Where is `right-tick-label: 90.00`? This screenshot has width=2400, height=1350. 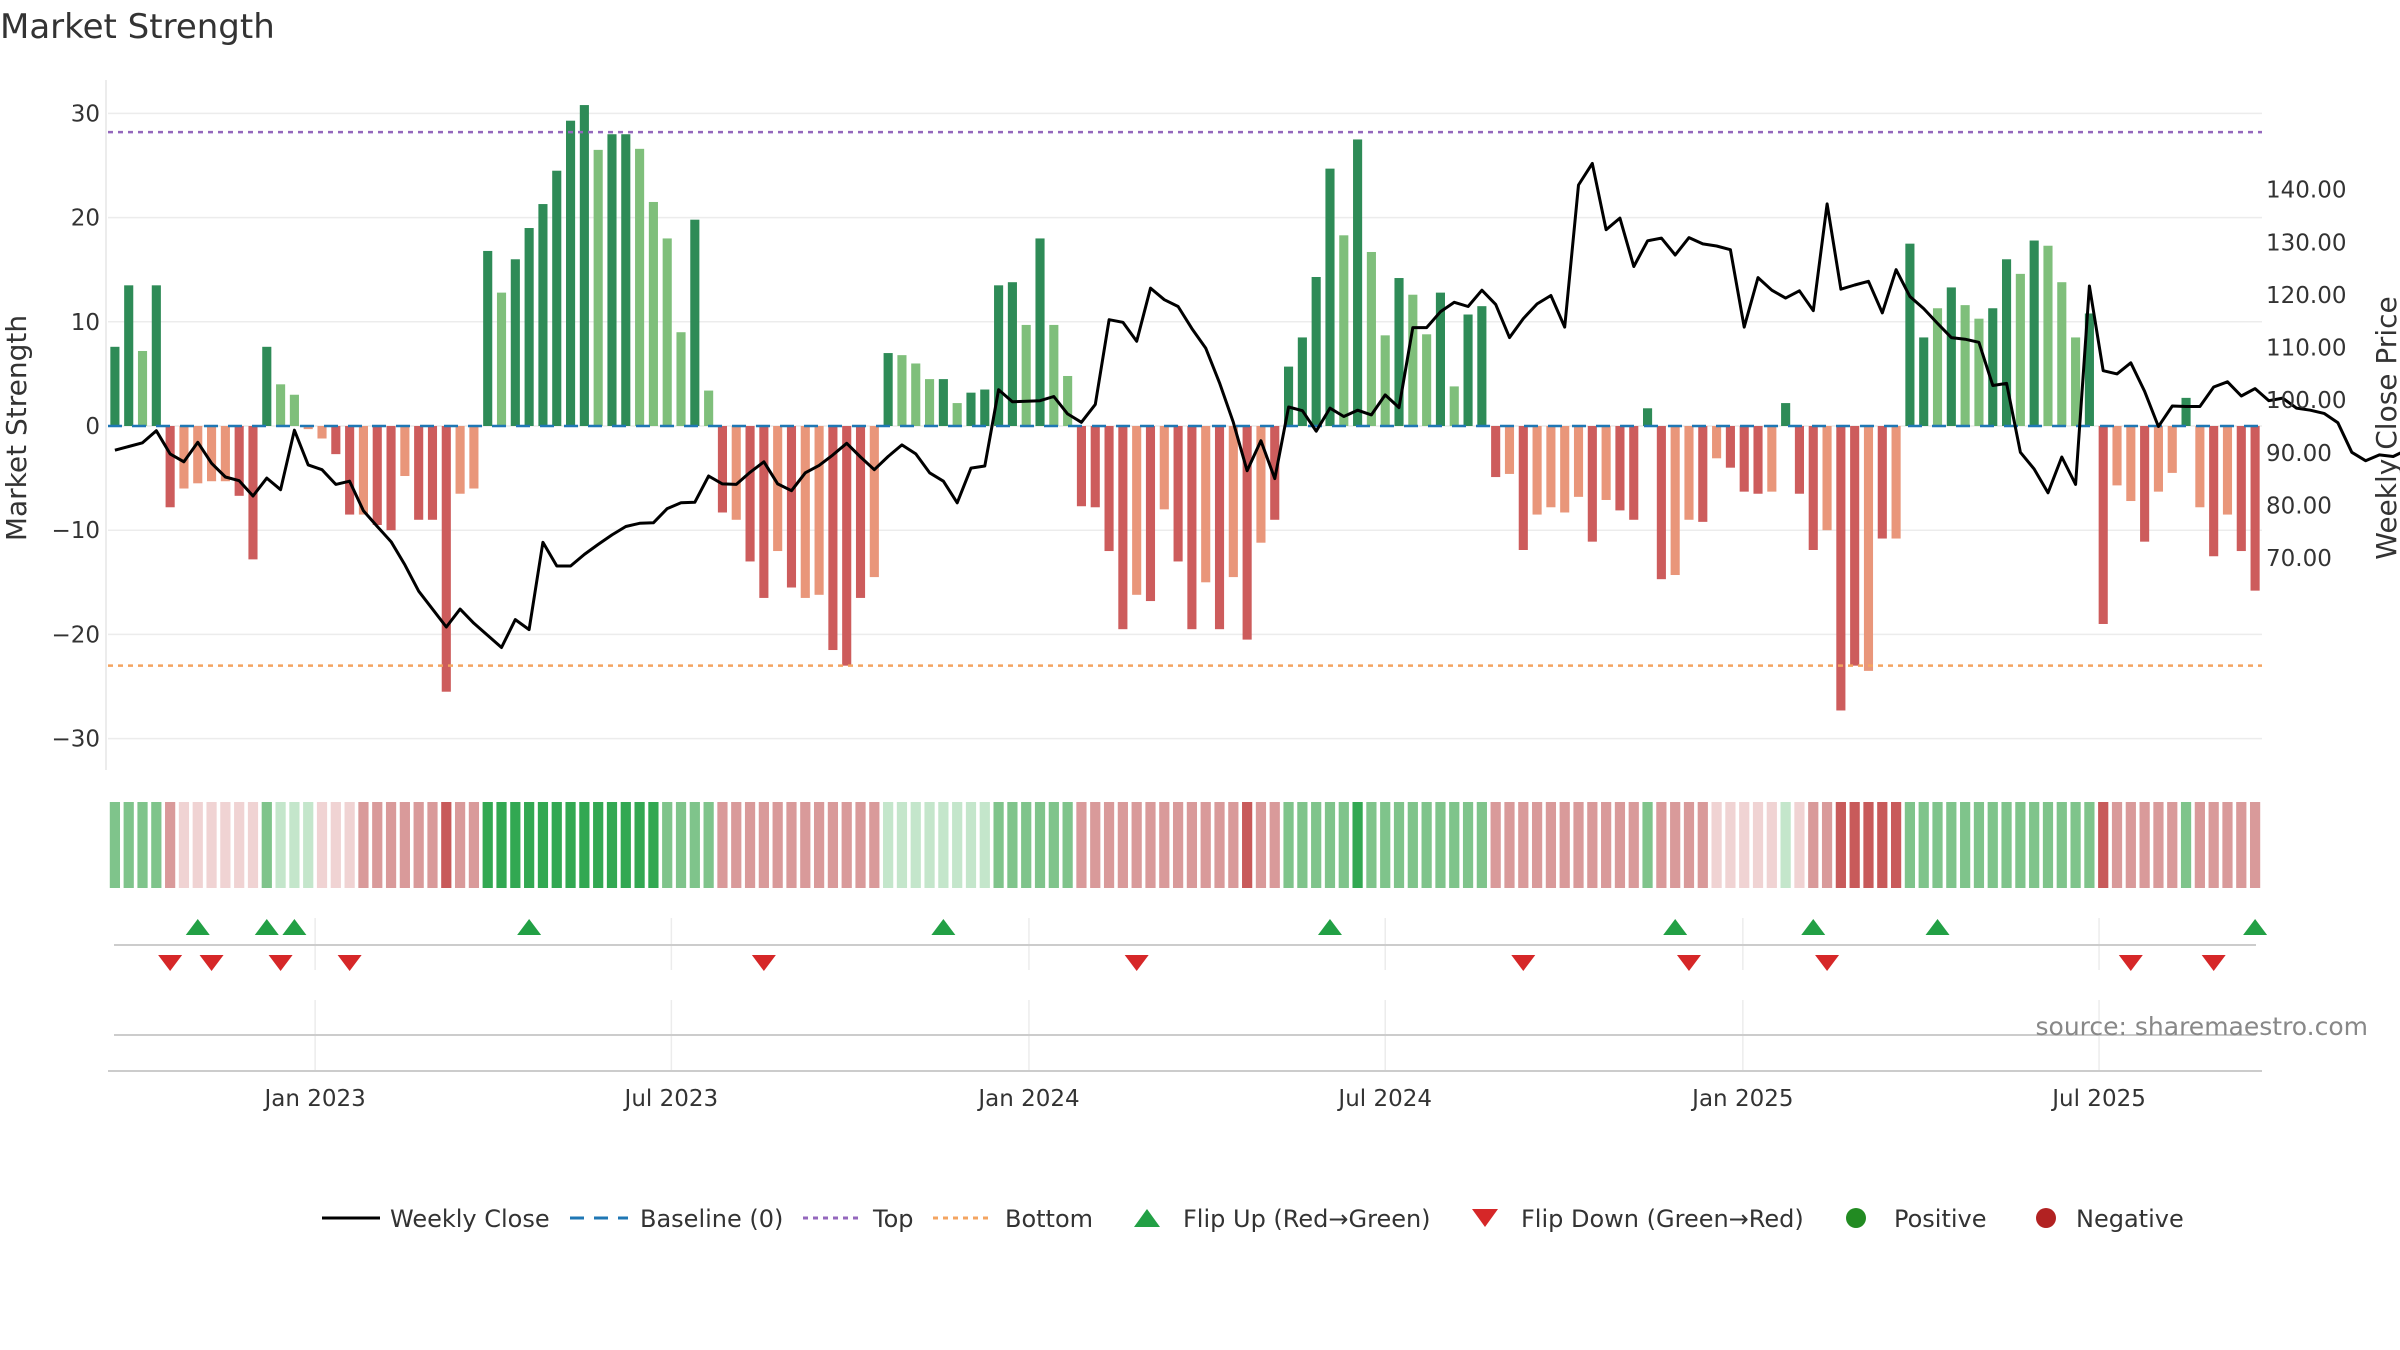 right-tick-label: 90.00 is located at coordinates (2299, 454).